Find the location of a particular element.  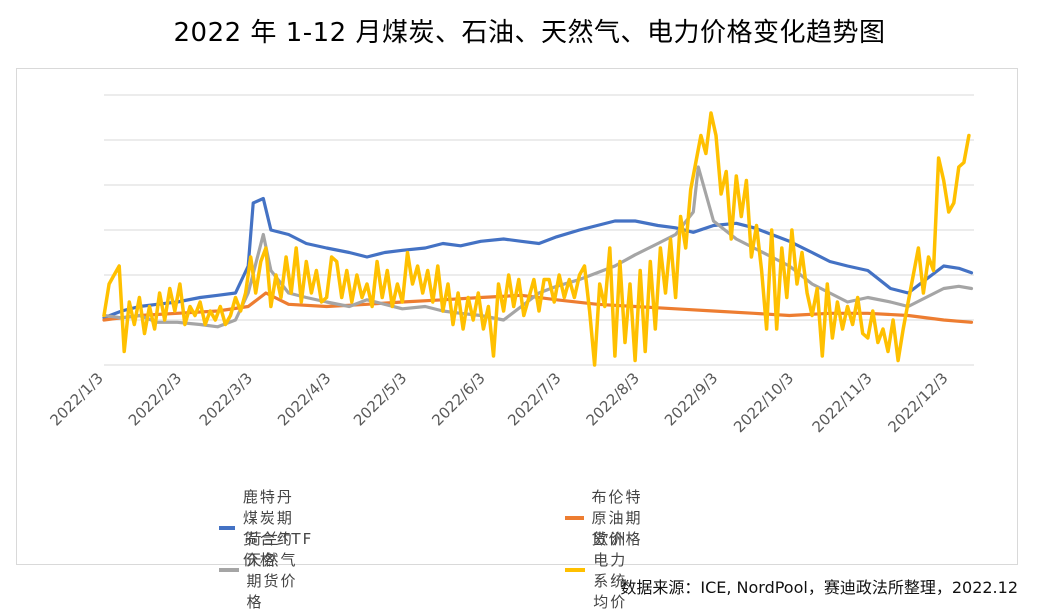

x-tick-label: 2022/9/3 is located at coordinates (691, 399).